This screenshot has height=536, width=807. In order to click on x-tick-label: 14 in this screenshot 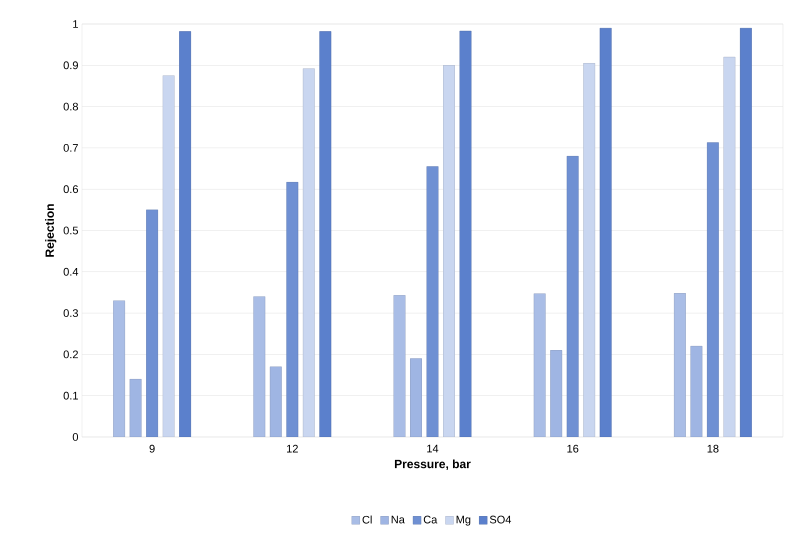, I will do `click(432, 448)`.